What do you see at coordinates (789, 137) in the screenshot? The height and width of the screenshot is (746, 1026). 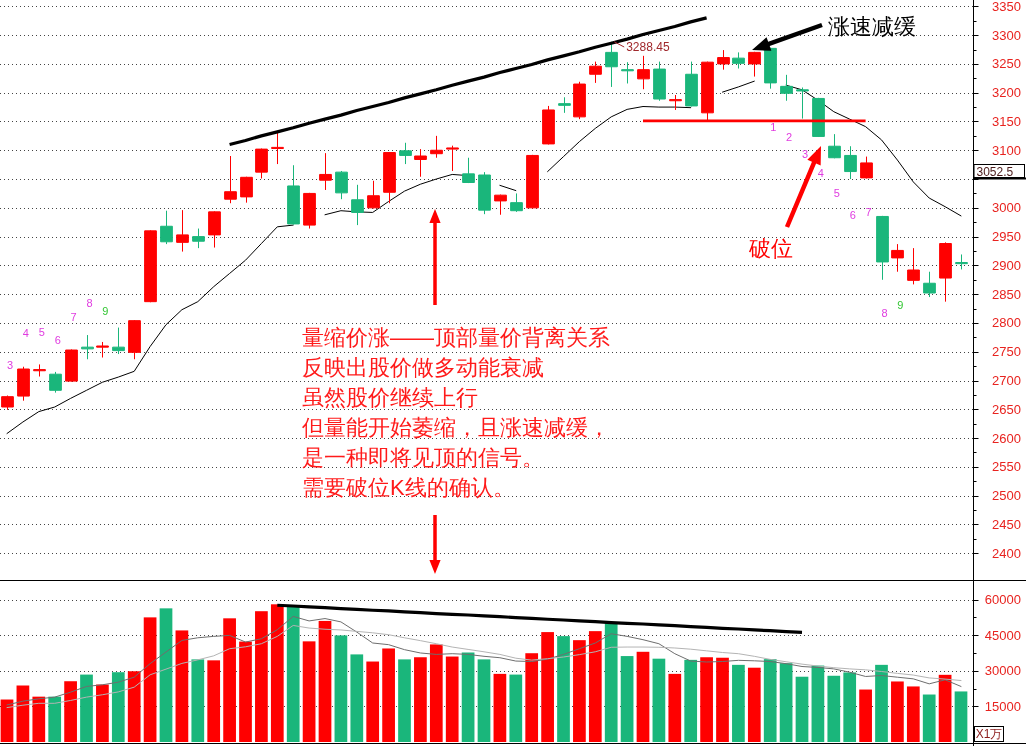 I see `annotation: 2` at bounding box center [789, 137].